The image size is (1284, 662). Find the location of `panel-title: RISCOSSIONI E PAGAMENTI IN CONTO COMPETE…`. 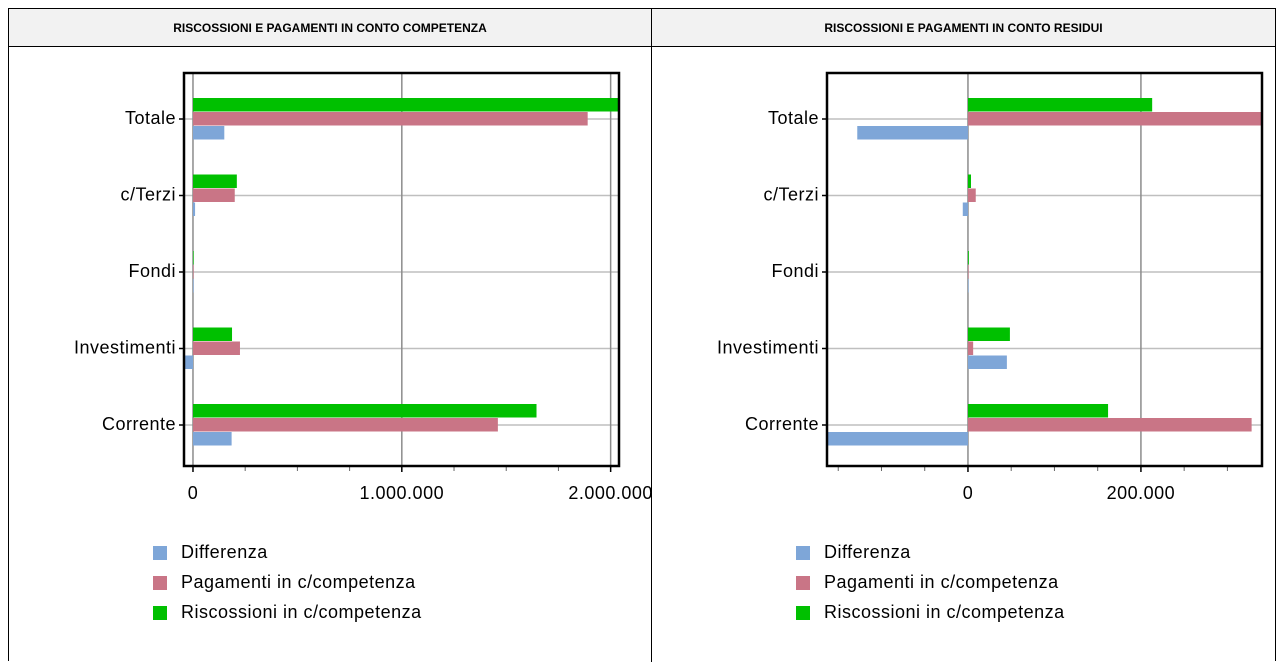

panel-title: RISCOSSIONI E PAGAMENTI IN CONTO COMPETE… is located at coordinates (330, 28).